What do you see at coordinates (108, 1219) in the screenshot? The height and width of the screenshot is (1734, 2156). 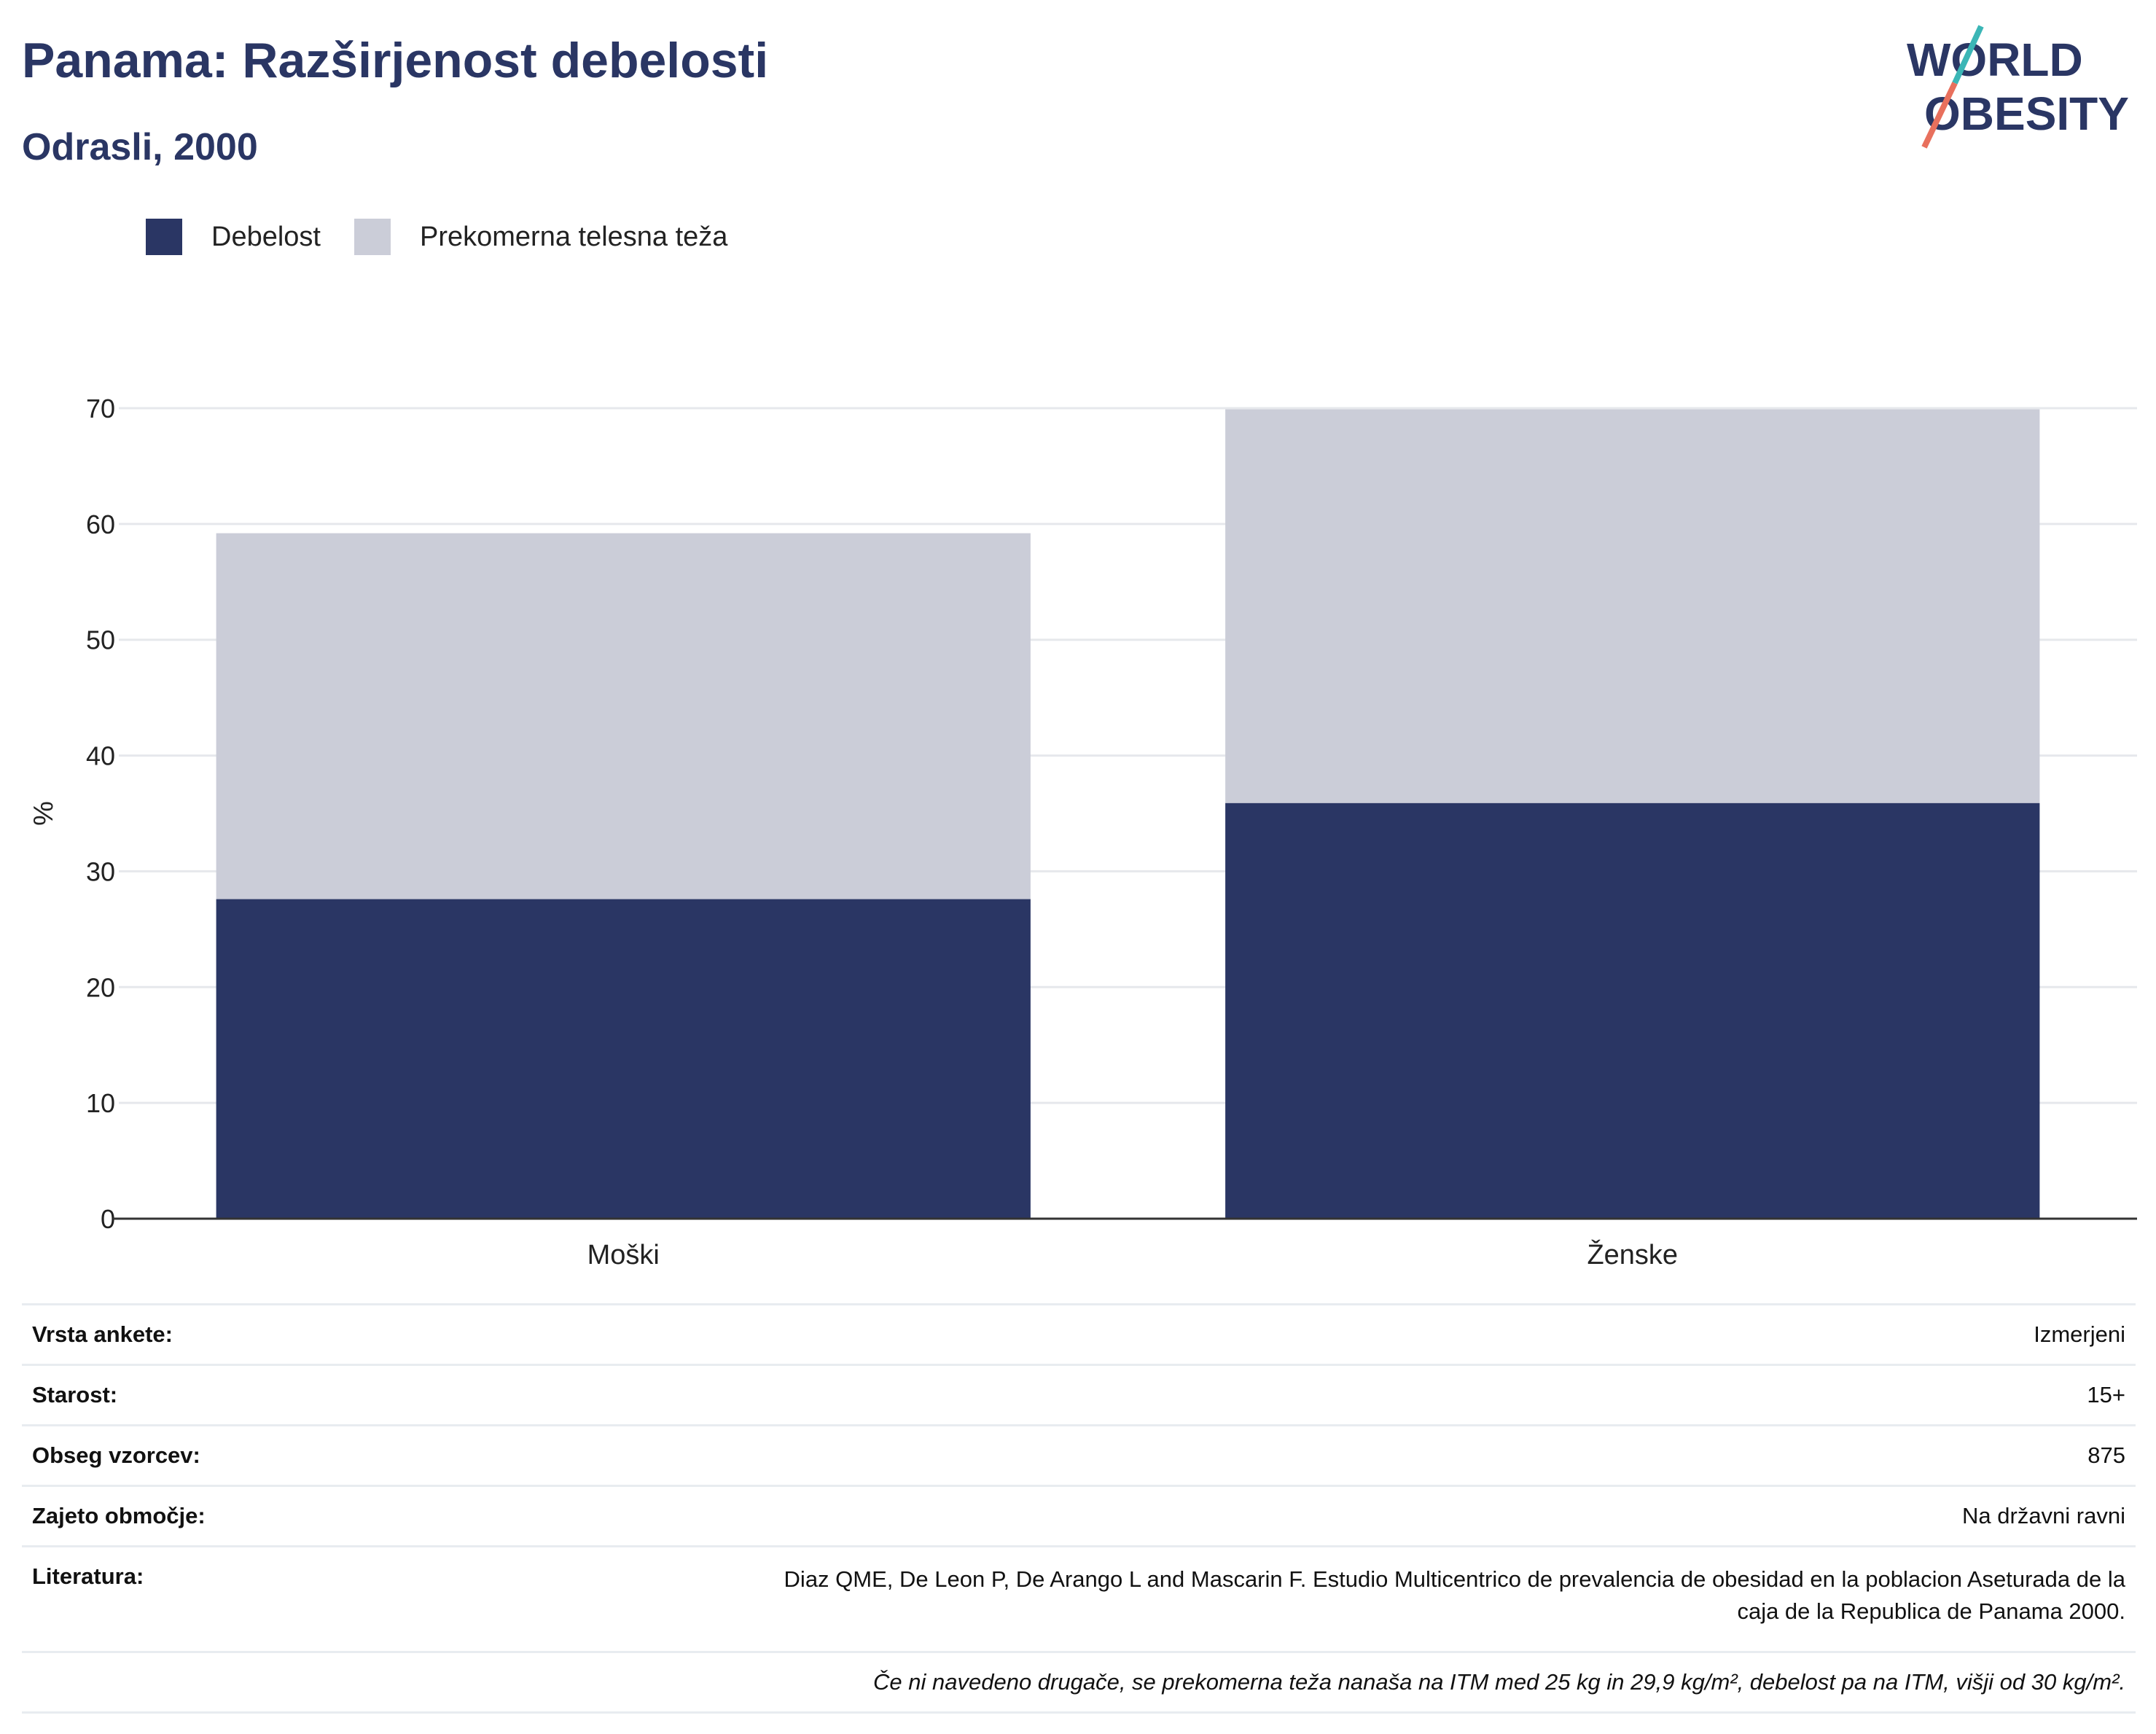 I see `y-tick-label: 0` at bounding box center [108, 1219].